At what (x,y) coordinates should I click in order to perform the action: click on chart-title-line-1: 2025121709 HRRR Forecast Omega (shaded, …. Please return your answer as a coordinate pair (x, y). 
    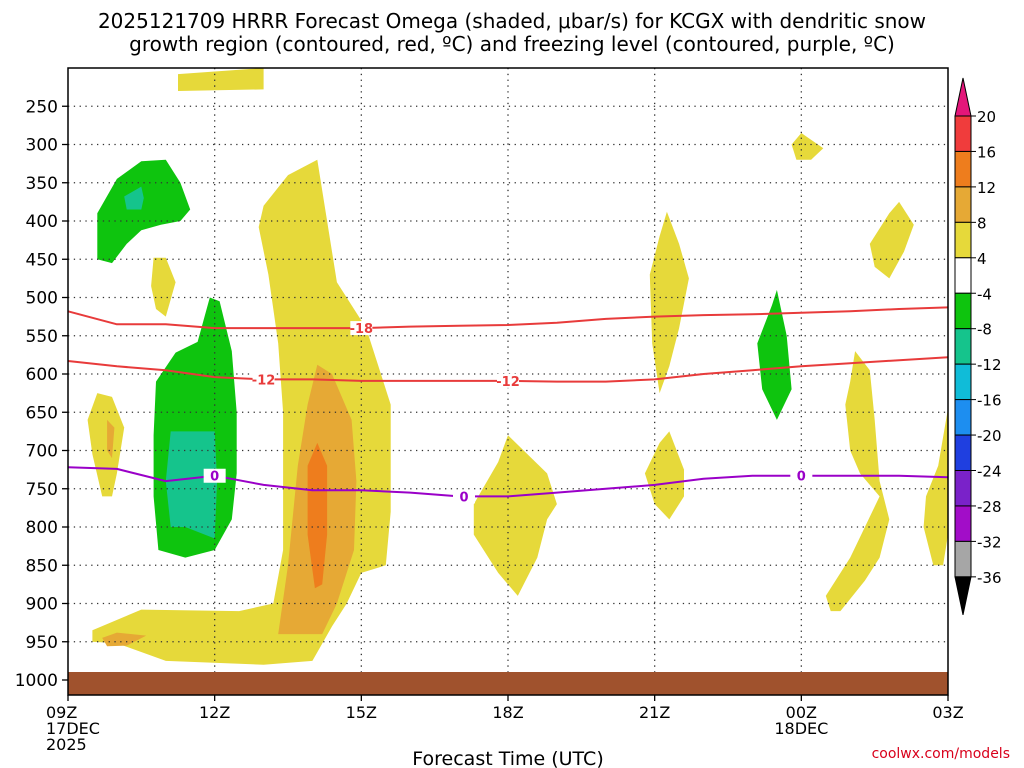
    Looking at the image, I should click on (512, 21).